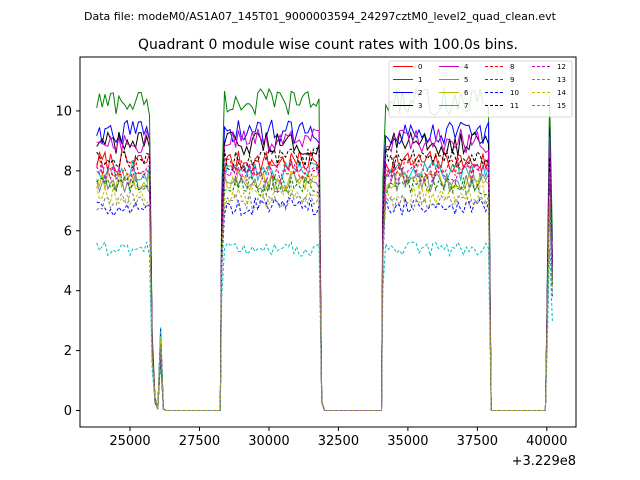 The height and width of the screenshot is (480, 640). I want to click on x-tick-label: 25000, so click(129, 441).